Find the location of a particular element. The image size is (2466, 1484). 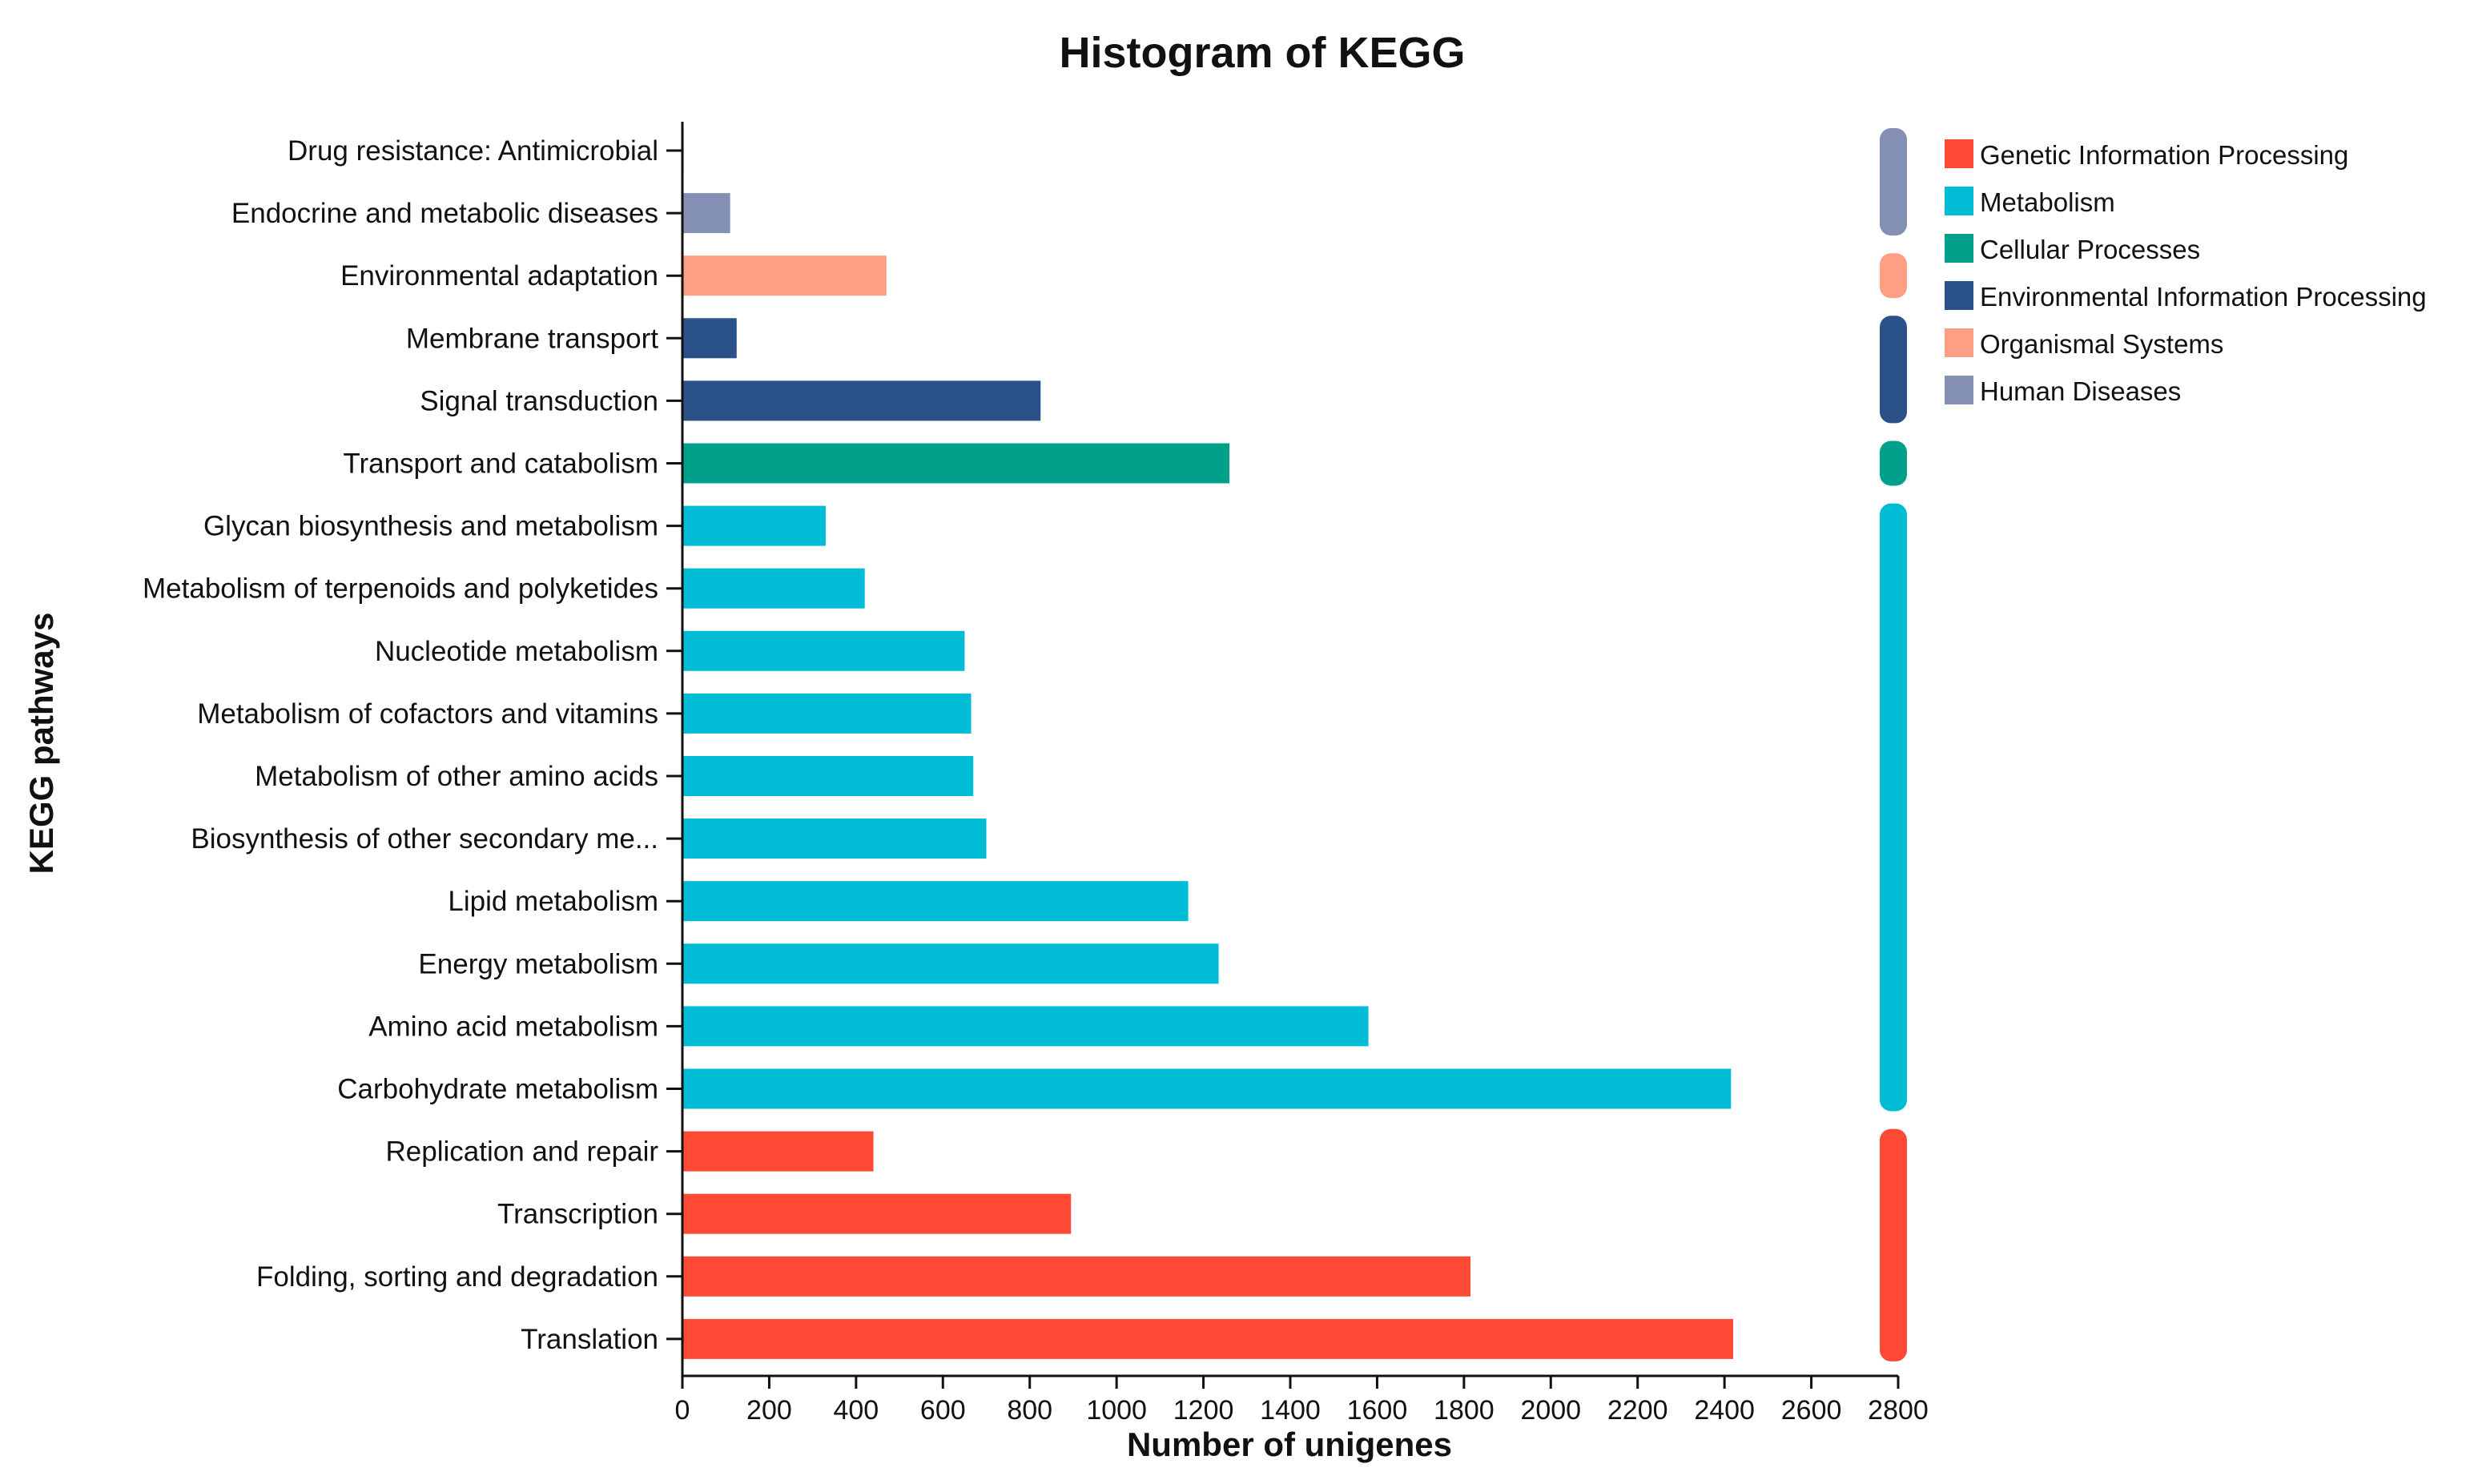

group-strip-organismal-systems is located at coordinates (1893, 276).